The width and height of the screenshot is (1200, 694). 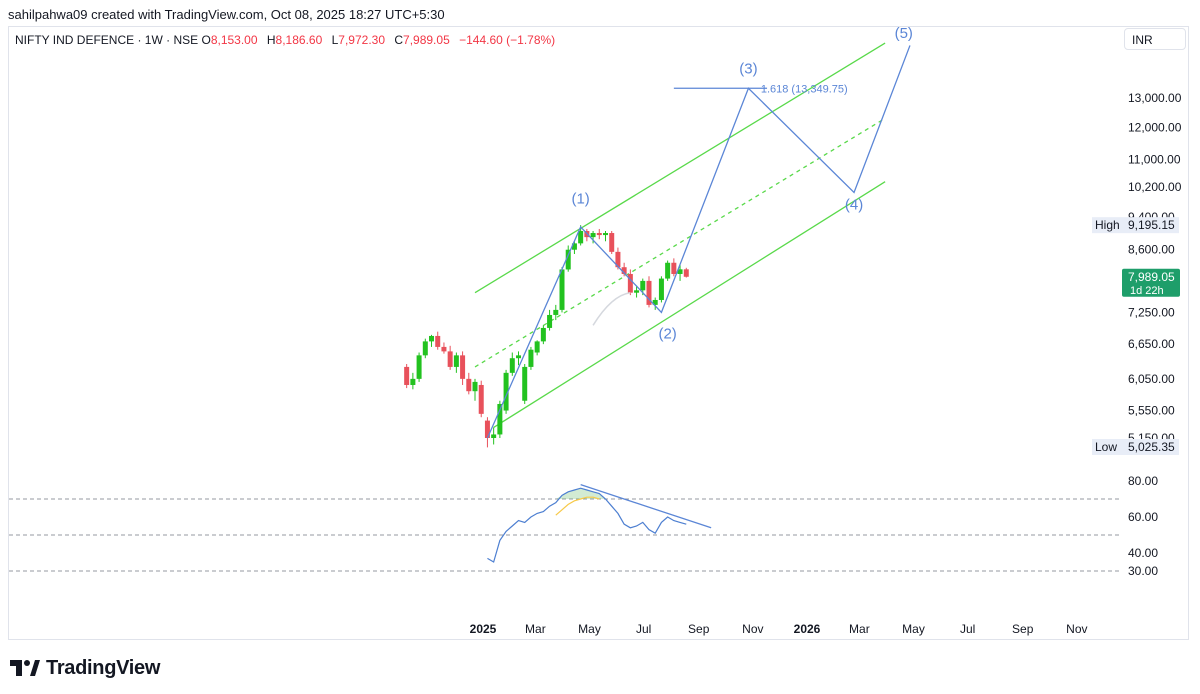 I want to click on open-value: 8,153.00, so click(x=234, y=40).